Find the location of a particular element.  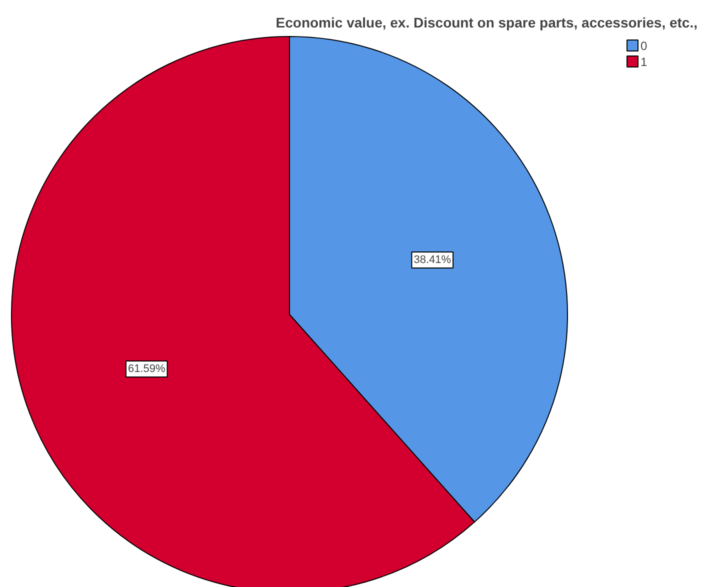

legend-label: 0 is located at coordinates (644, 46).